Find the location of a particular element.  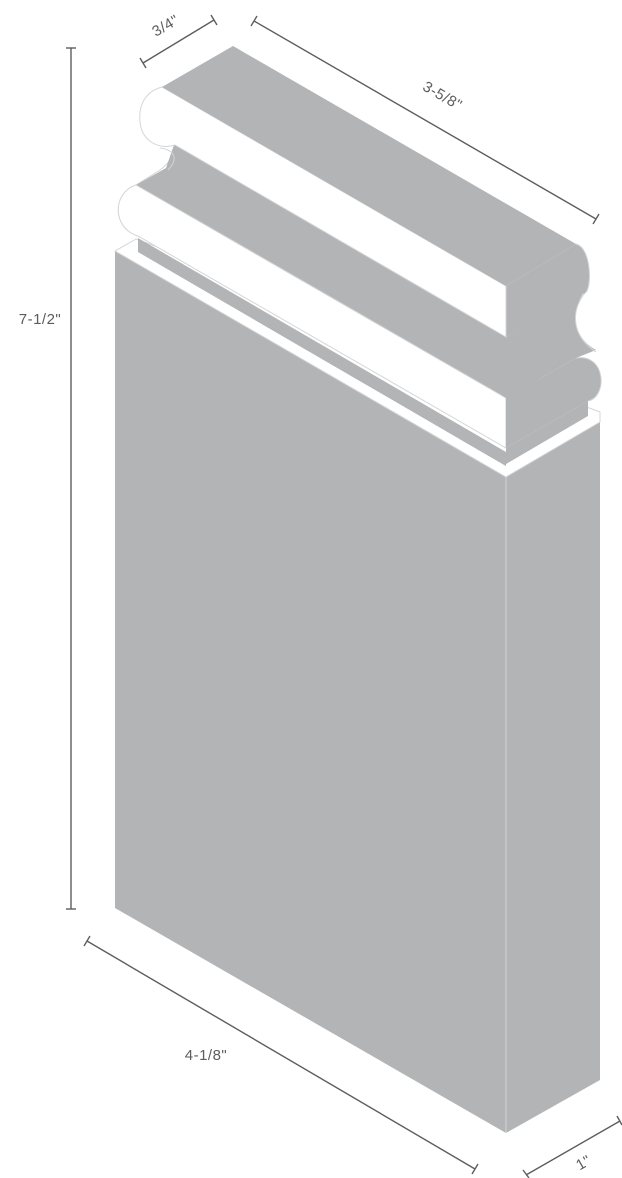

height-label: 7-1/2" is located at coordinates (40, 319).